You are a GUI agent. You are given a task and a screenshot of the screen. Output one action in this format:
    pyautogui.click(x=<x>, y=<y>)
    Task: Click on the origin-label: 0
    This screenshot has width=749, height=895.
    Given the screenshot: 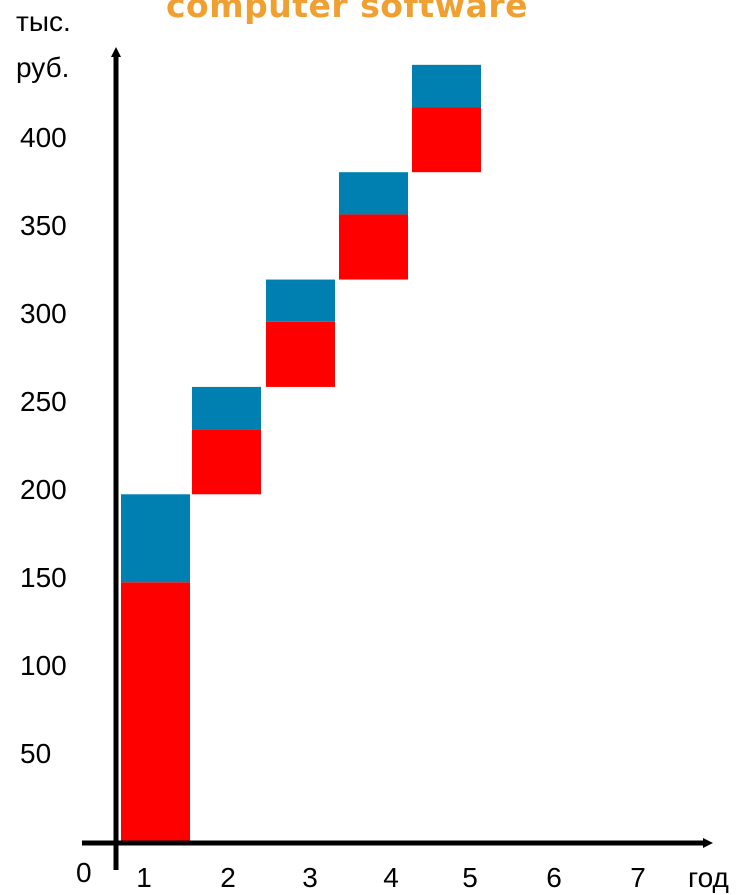 What is the action you would take?
    pyautogui.click(x=84, y=872)
    